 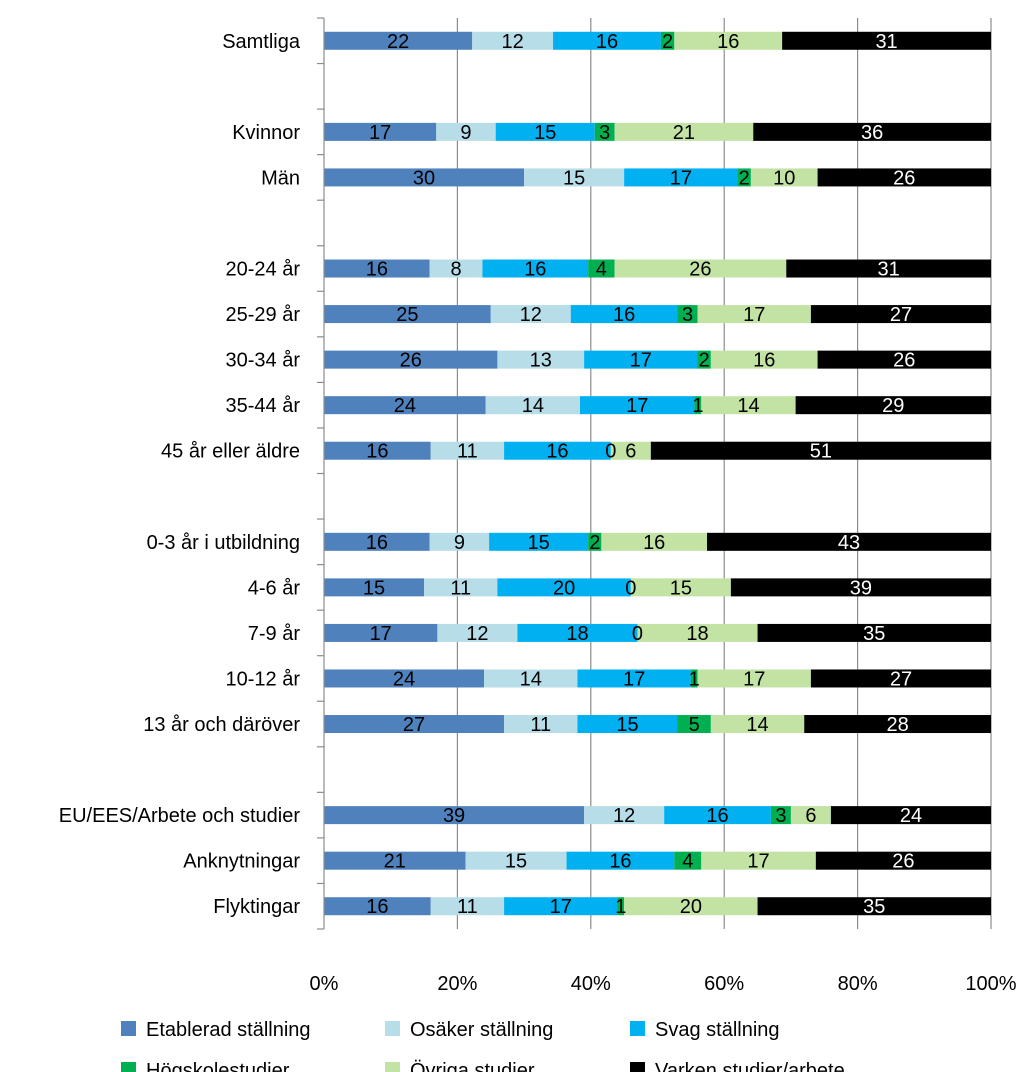 I want to click on category-label: 20-24 år, so click(x=263, y=270).